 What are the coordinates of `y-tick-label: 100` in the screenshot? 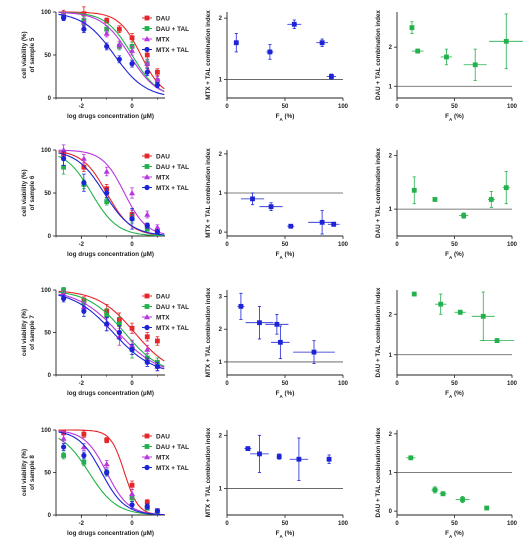 It's located at (46, 291).